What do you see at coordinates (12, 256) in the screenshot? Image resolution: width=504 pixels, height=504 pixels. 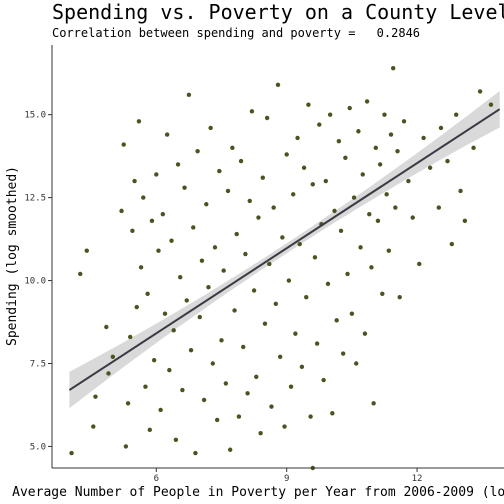 I see `y-axis-label: Spending (log smoothed)` at bounding box center [12, 256].